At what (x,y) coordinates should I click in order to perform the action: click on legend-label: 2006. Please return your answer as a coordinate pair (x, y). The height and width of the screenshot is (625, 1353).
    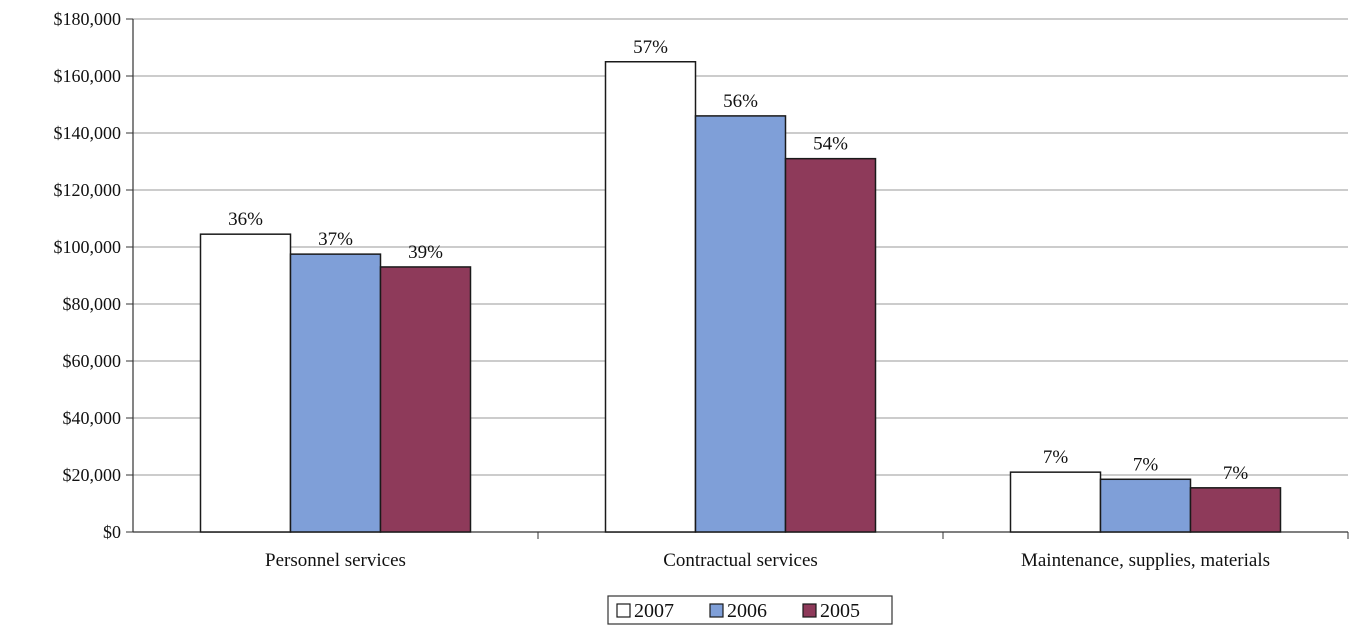
    Looking at the image, I should click on (747, 611).